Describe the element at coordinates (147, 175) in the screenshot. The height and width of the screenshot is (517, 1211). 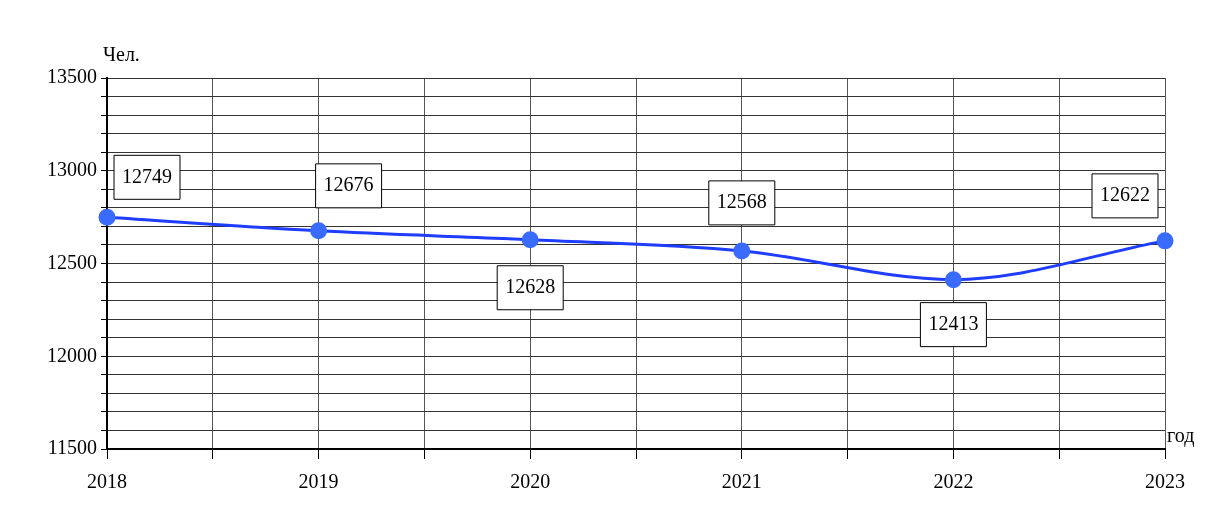
I see `data-label: 12749` at that location.